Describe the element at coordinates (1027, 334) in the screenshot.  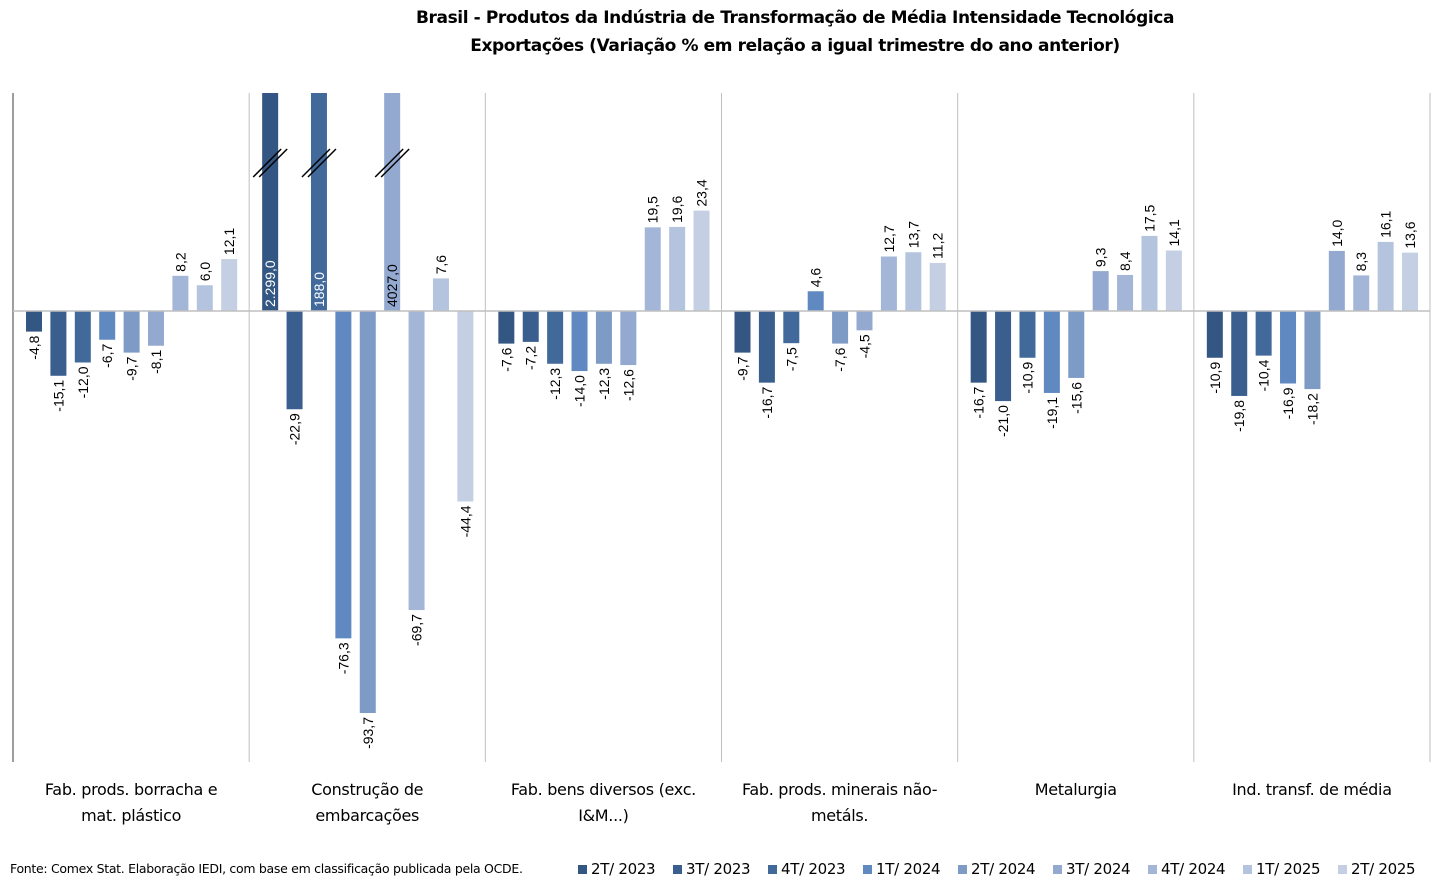
I see `bar-4T2023-cat4` at that location.